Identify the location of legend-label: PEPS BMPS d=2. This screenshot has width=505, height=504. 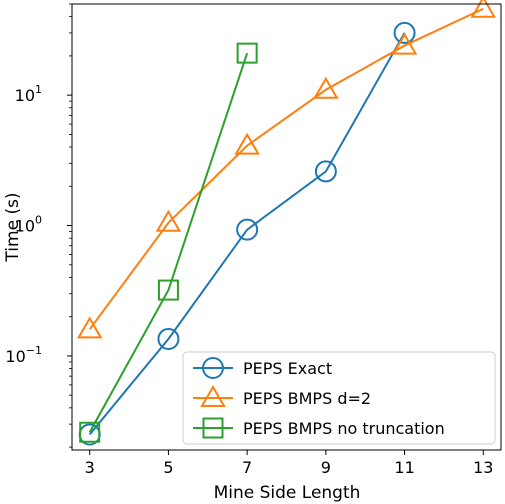
(307, 398).